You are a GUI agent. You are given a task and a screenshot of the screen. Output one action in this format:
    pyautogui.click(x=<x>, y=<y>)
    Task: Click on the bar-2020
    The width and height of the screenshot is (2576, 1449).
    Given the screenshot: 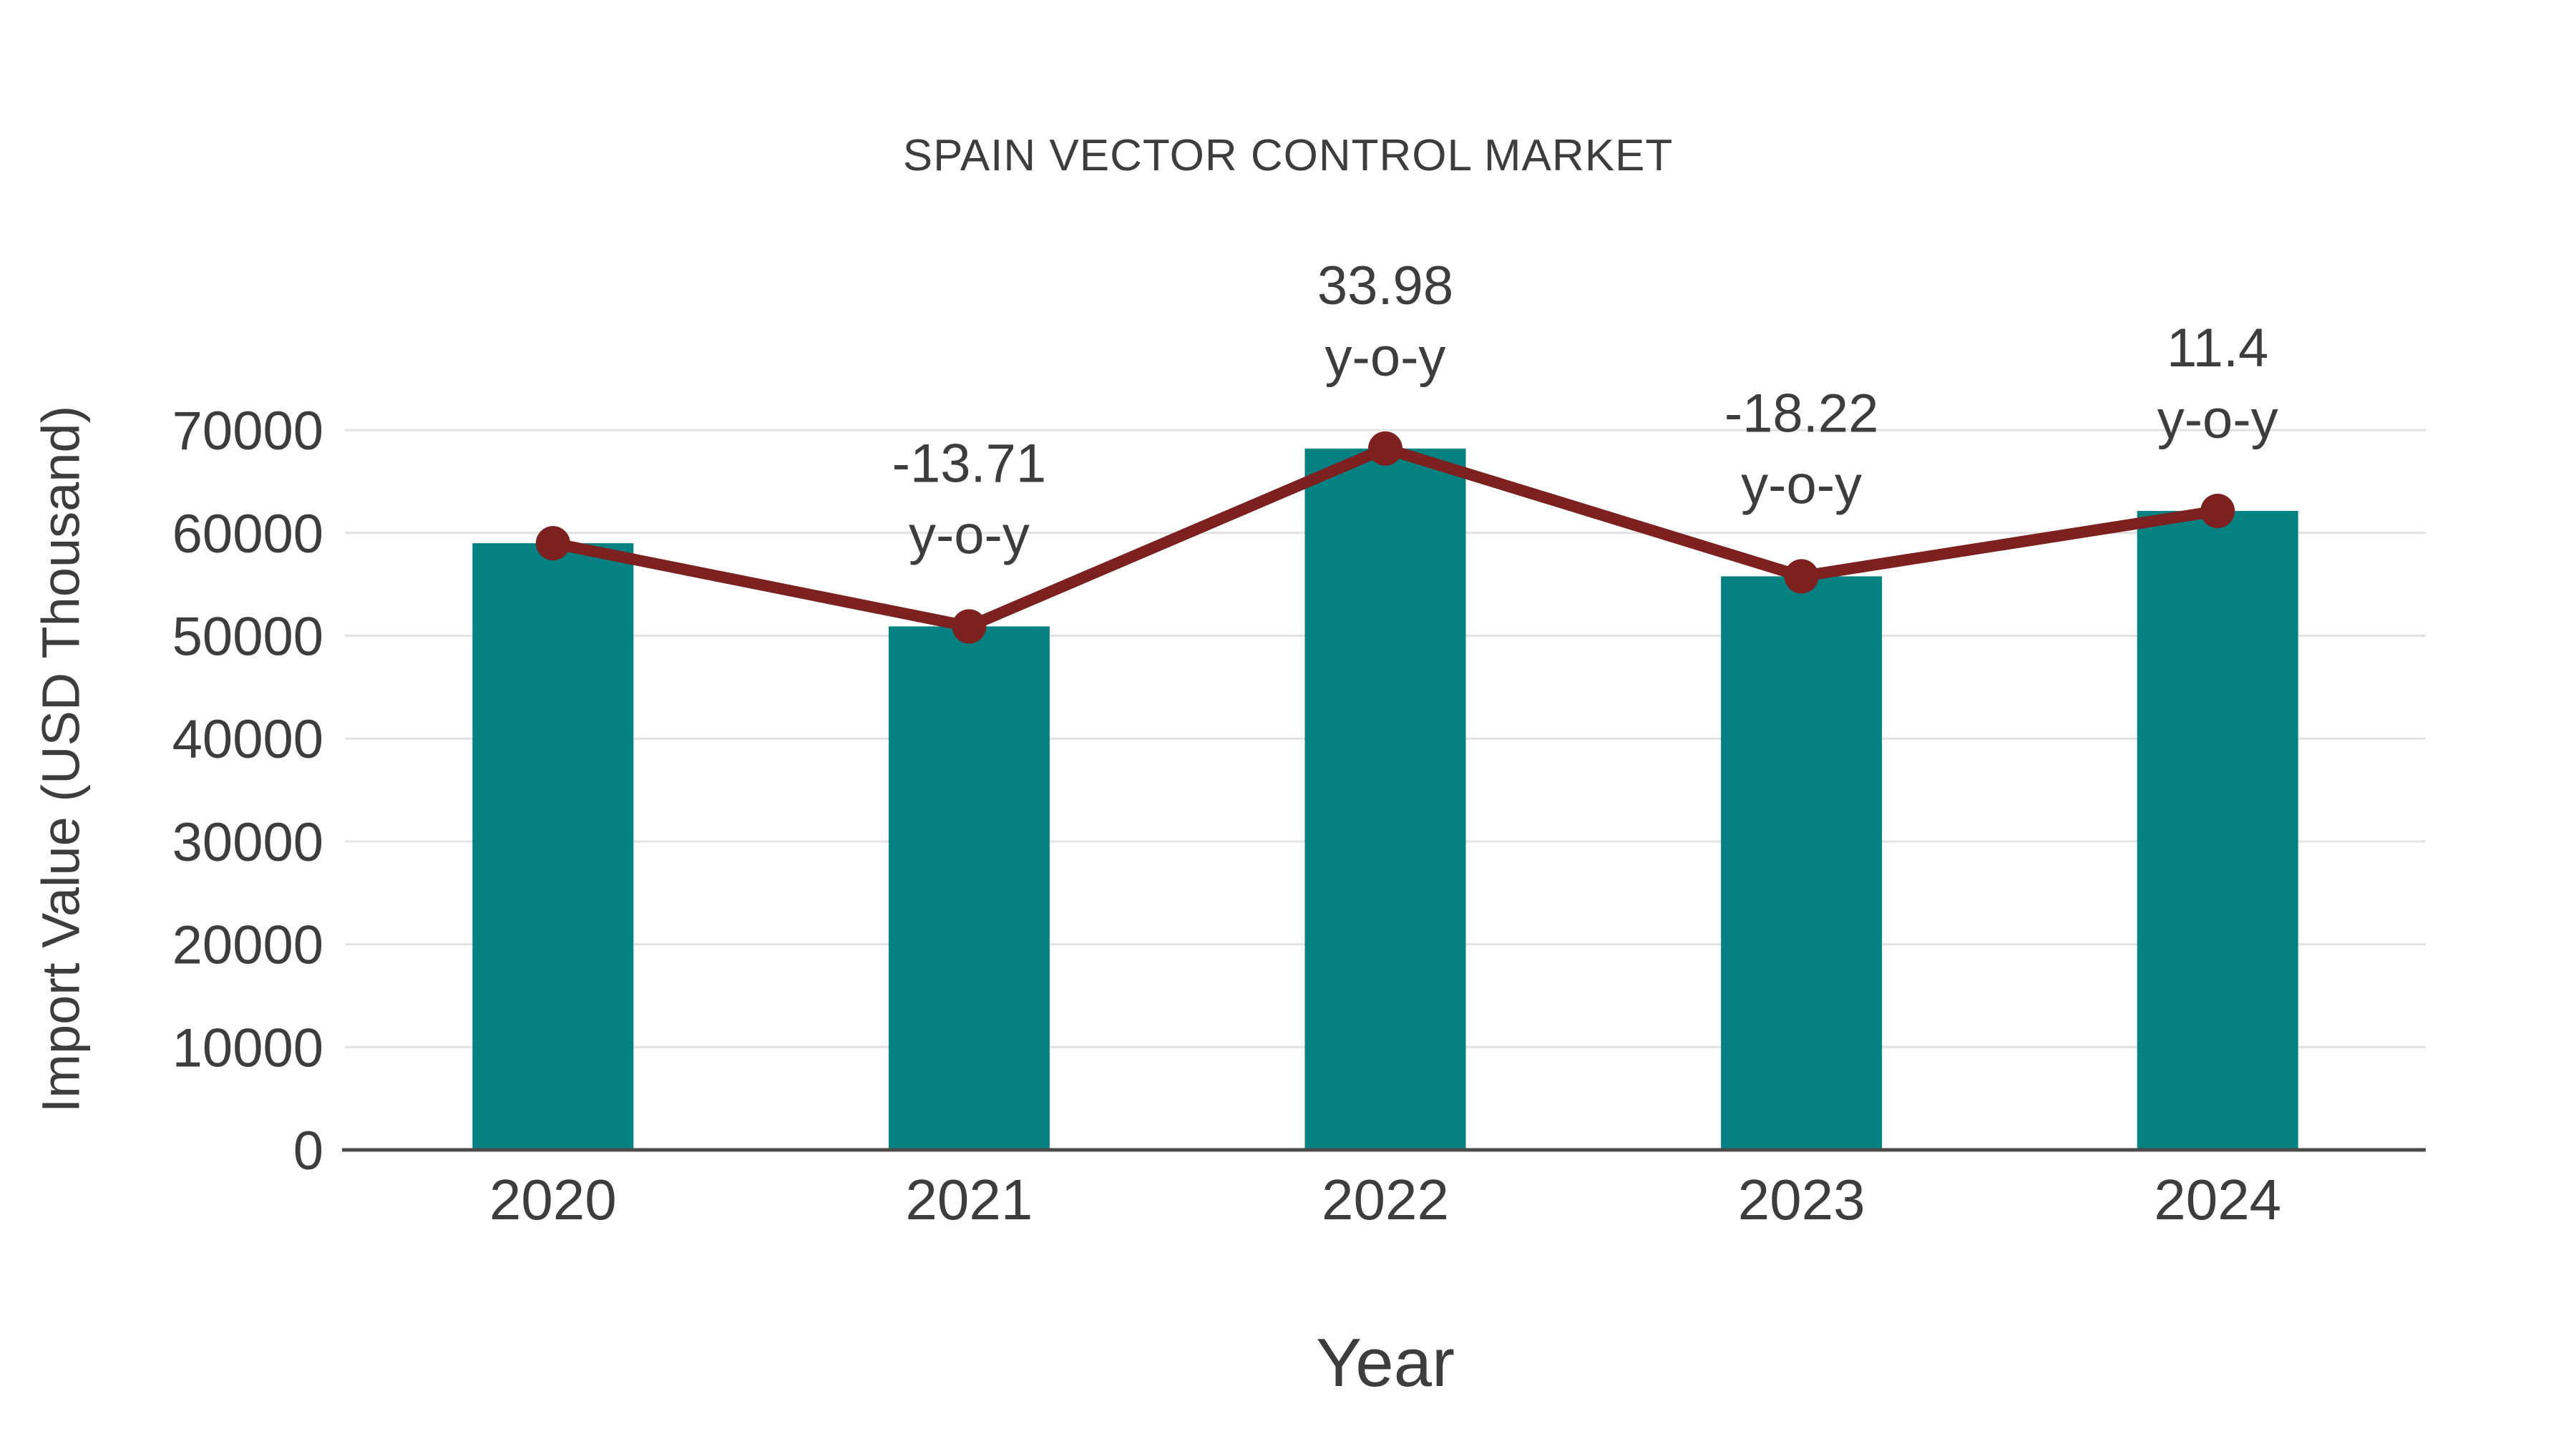 What is the action you would take?
    pyautogui.click(x=553, y=846)
    